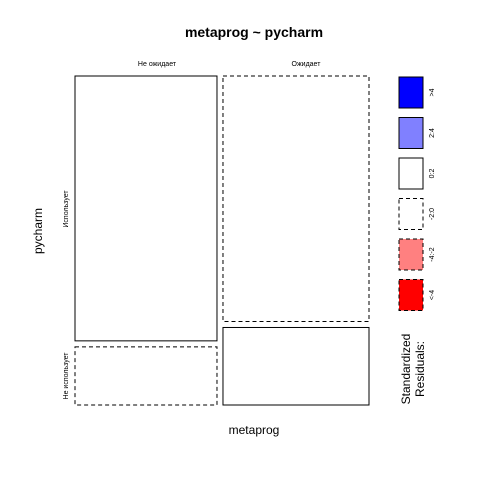 This screenshot has height=480, width=480. I want to click on legend-title-line2: Residuals:, so click(420, 369).